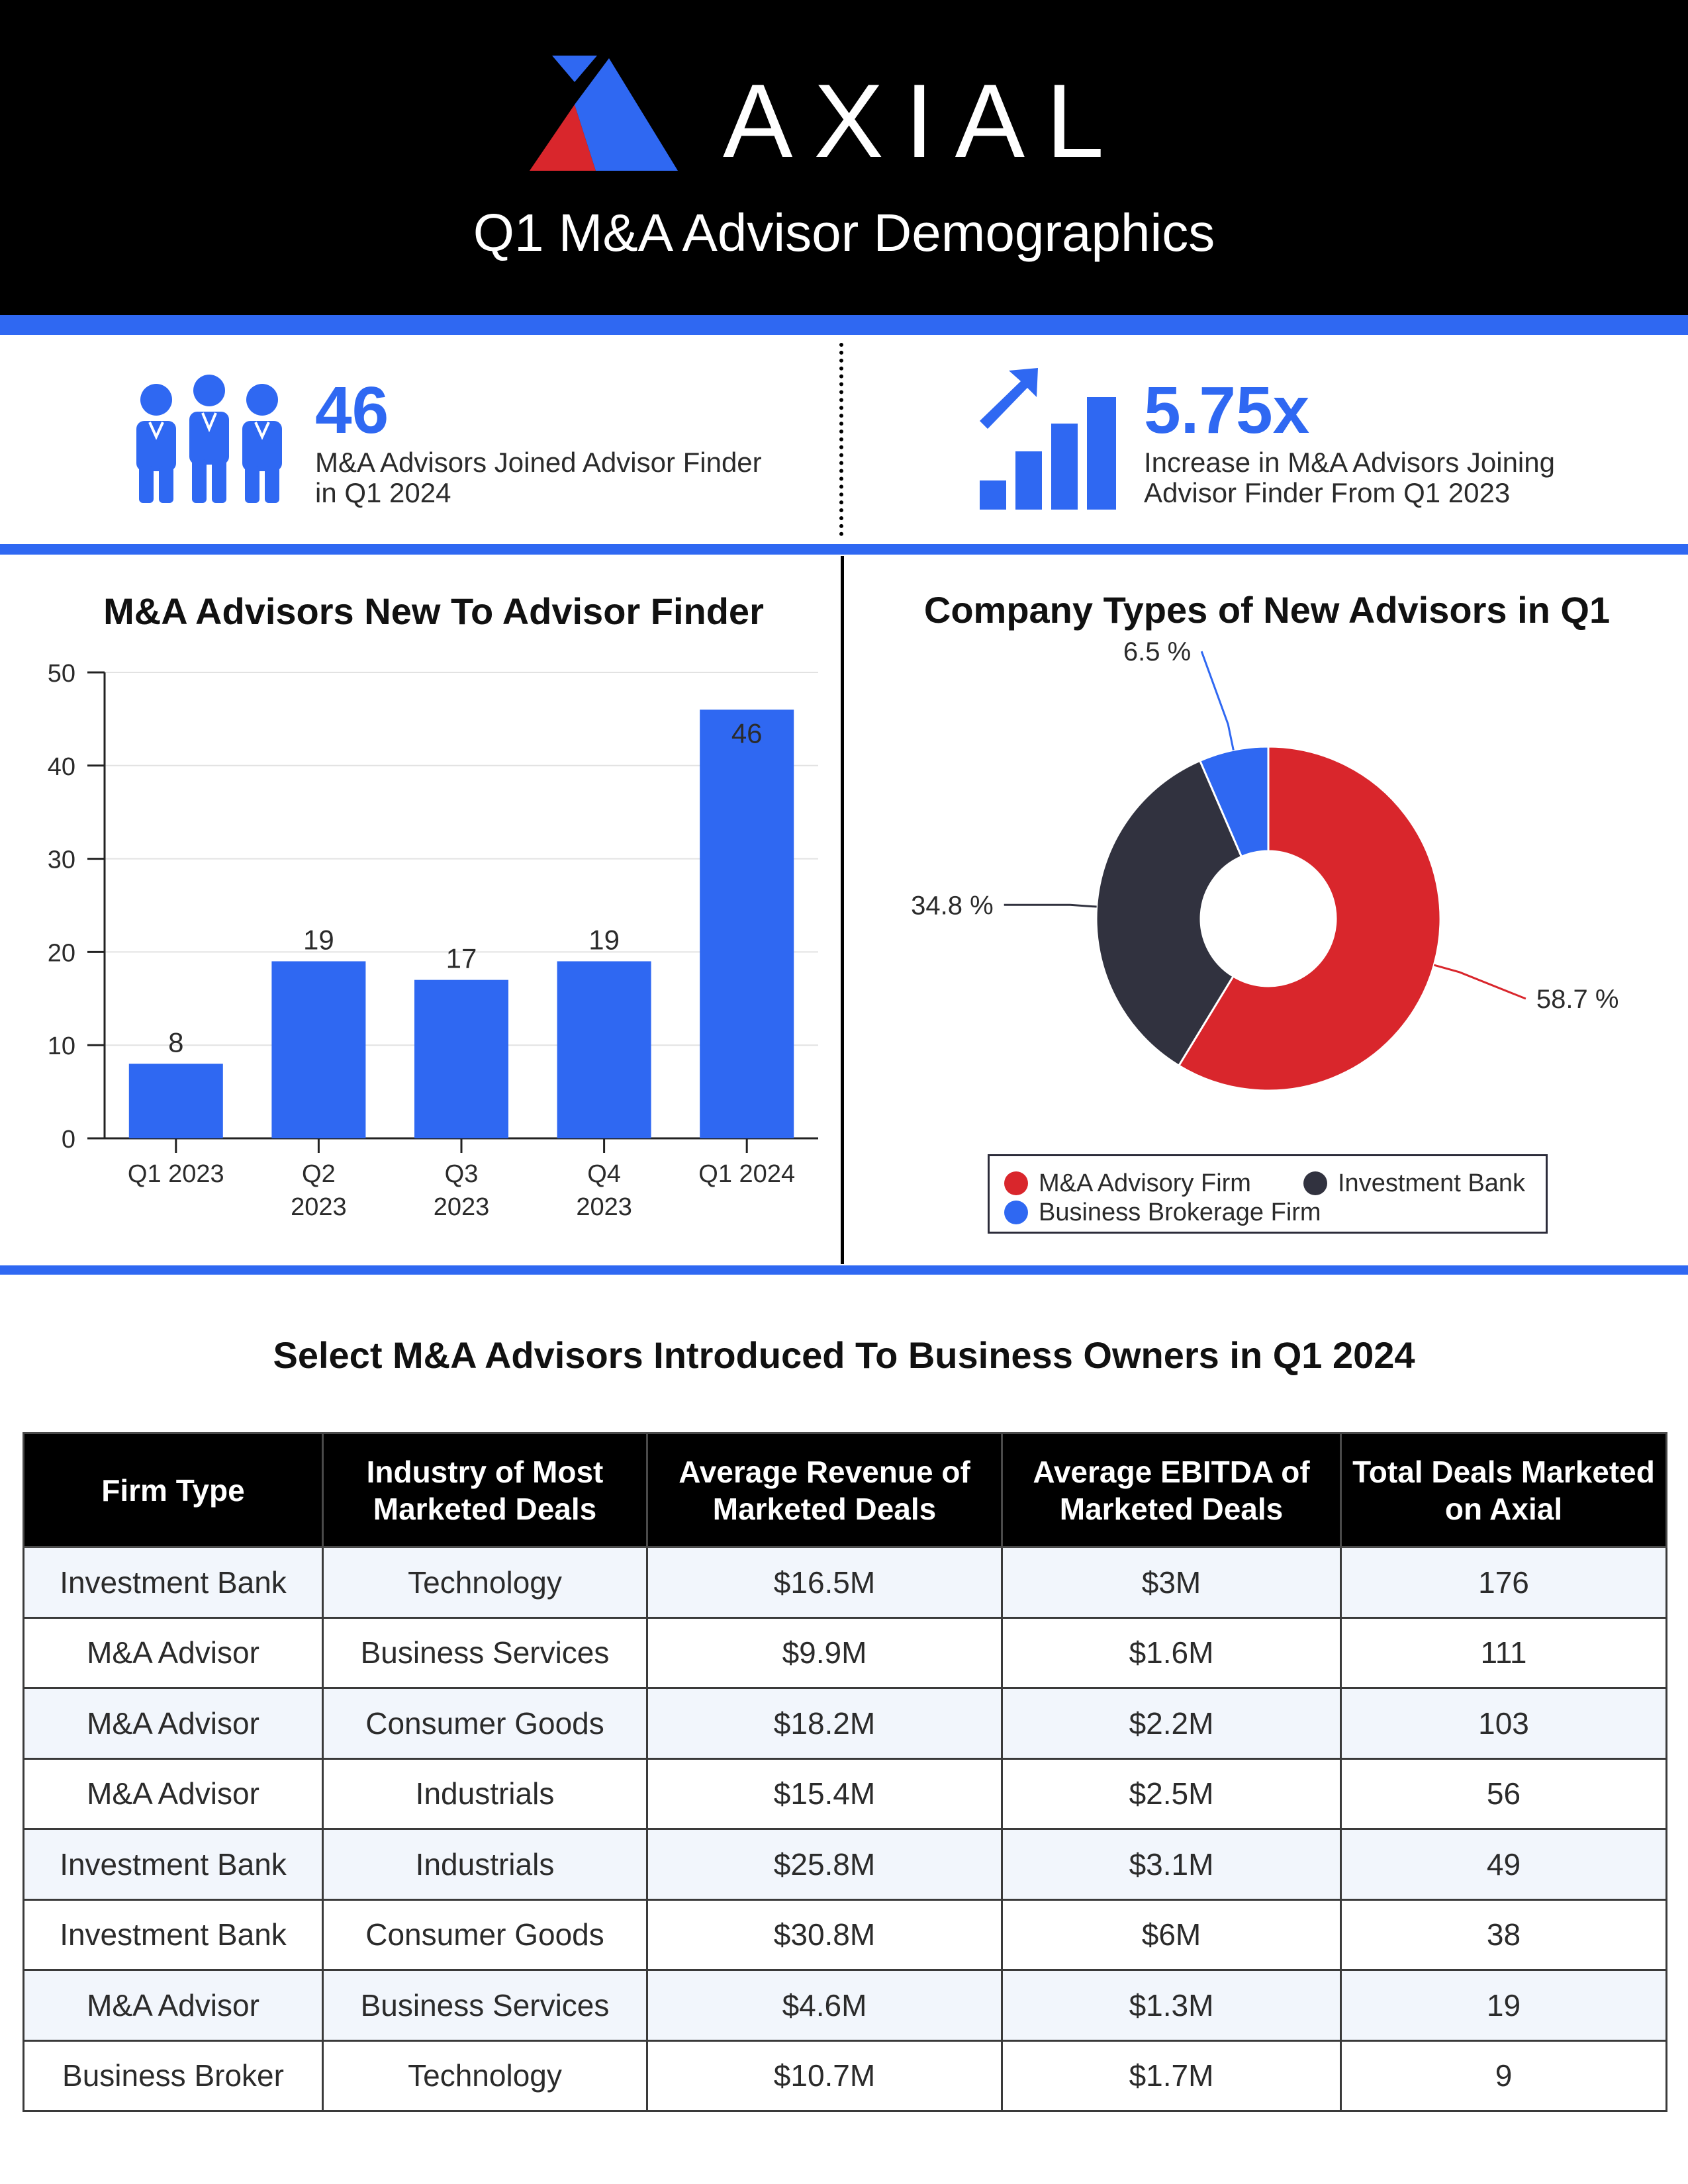  Describe the element at coordinates (952, 906) in the screenshot. I see `slice-data-label: 34.8 %` at that location.